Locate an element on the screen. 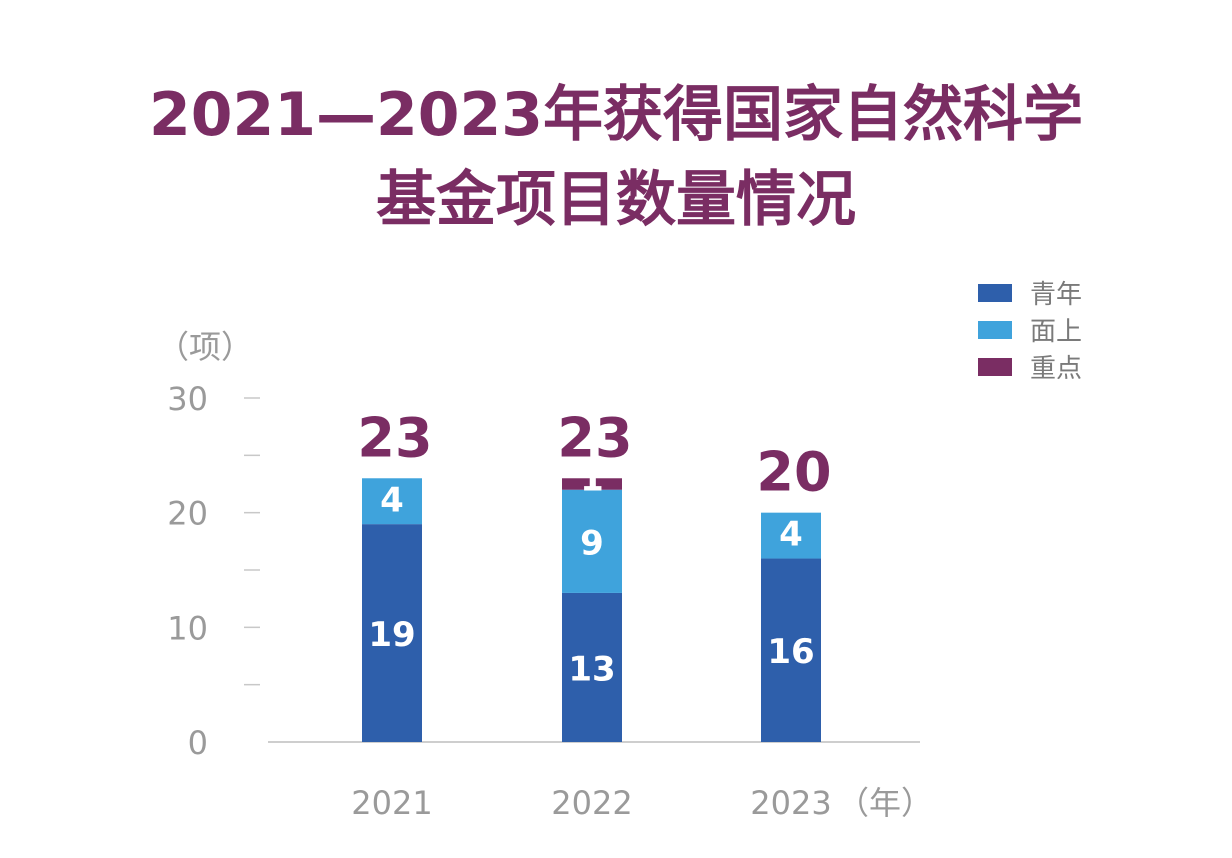 The width and height of the screenshot is (1232, 858). y-axis-unit: （项） is located at coordinates (205, 347).